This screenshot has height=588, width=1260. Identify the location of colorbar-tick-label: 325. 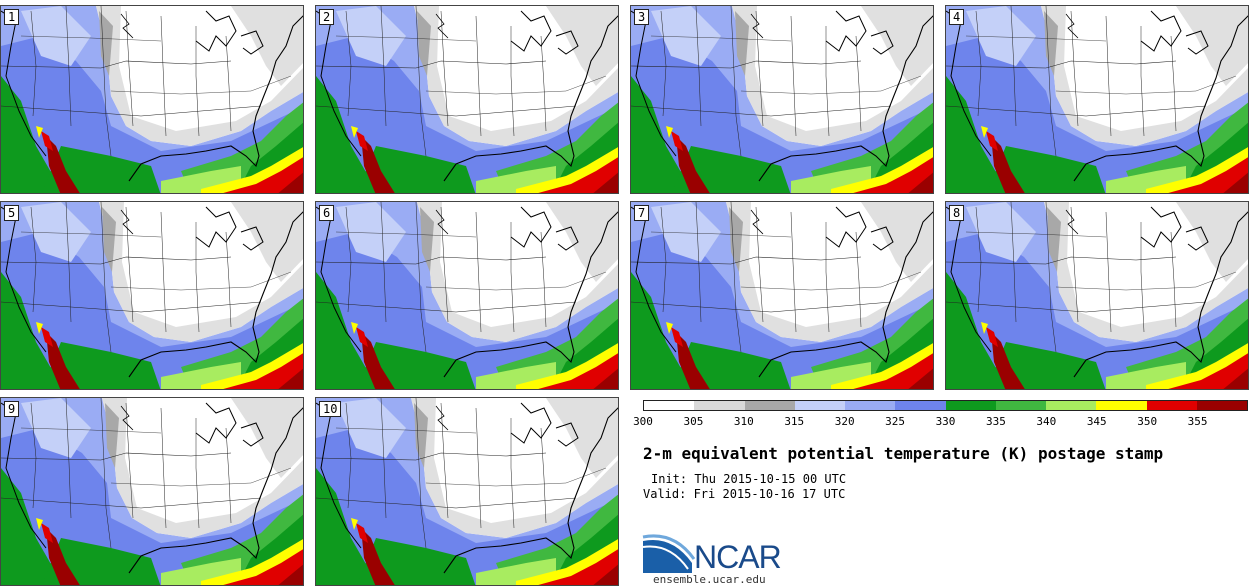
(895, 421).